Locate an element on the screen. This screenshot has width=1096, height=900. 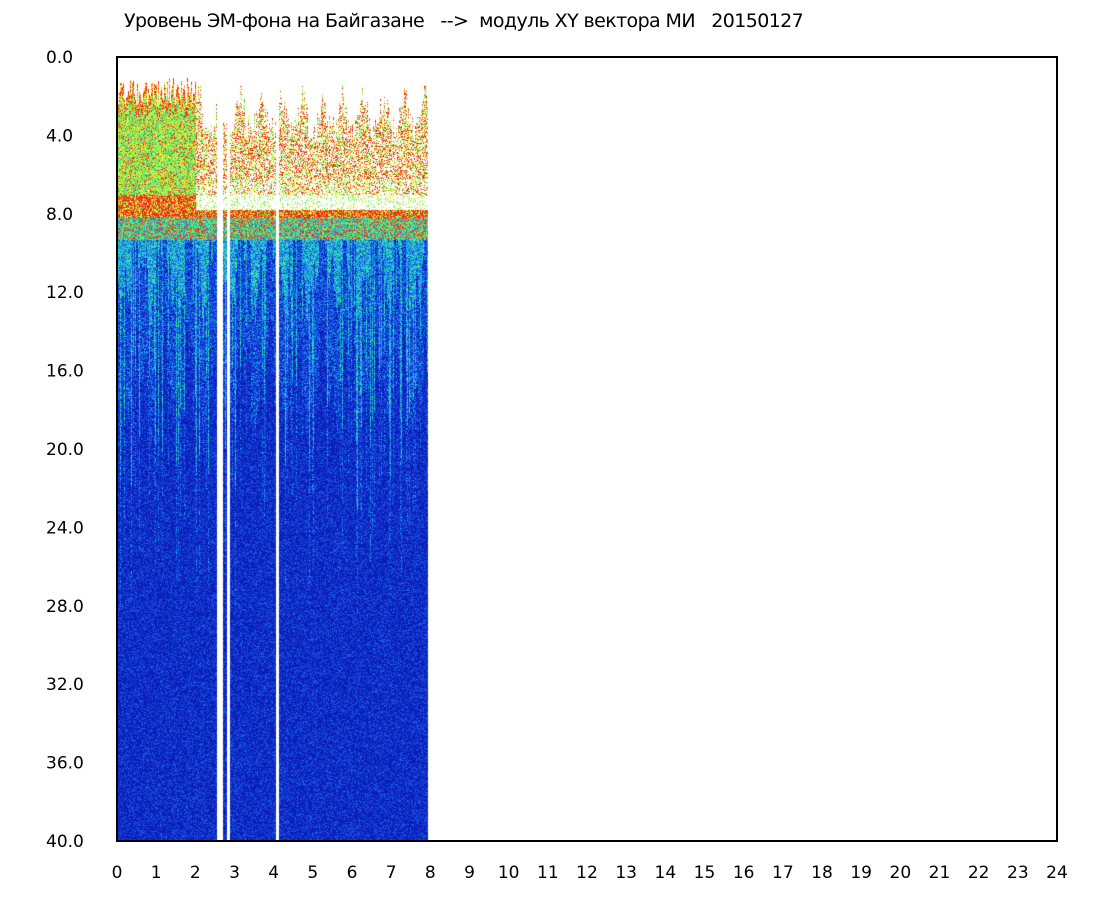
x-tick-label: 7 is located at coordinates (391, 873).